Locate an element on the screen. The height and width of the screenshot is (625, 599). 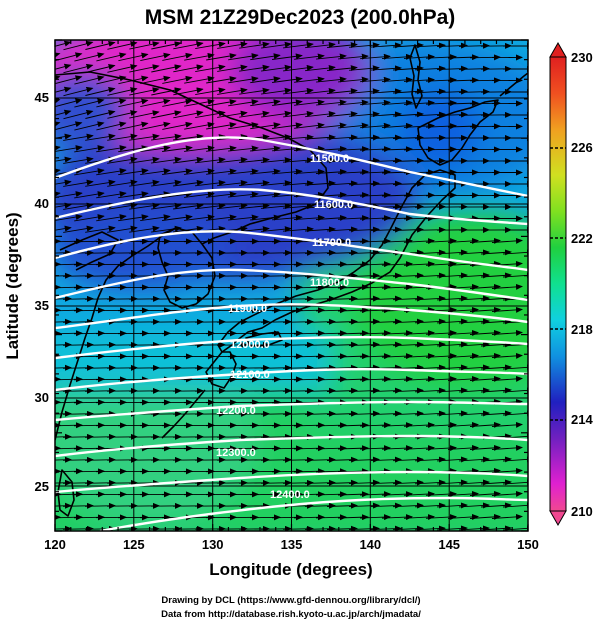
x-axis-label: Longitude (degrees) is located at coordinates (290, 569).